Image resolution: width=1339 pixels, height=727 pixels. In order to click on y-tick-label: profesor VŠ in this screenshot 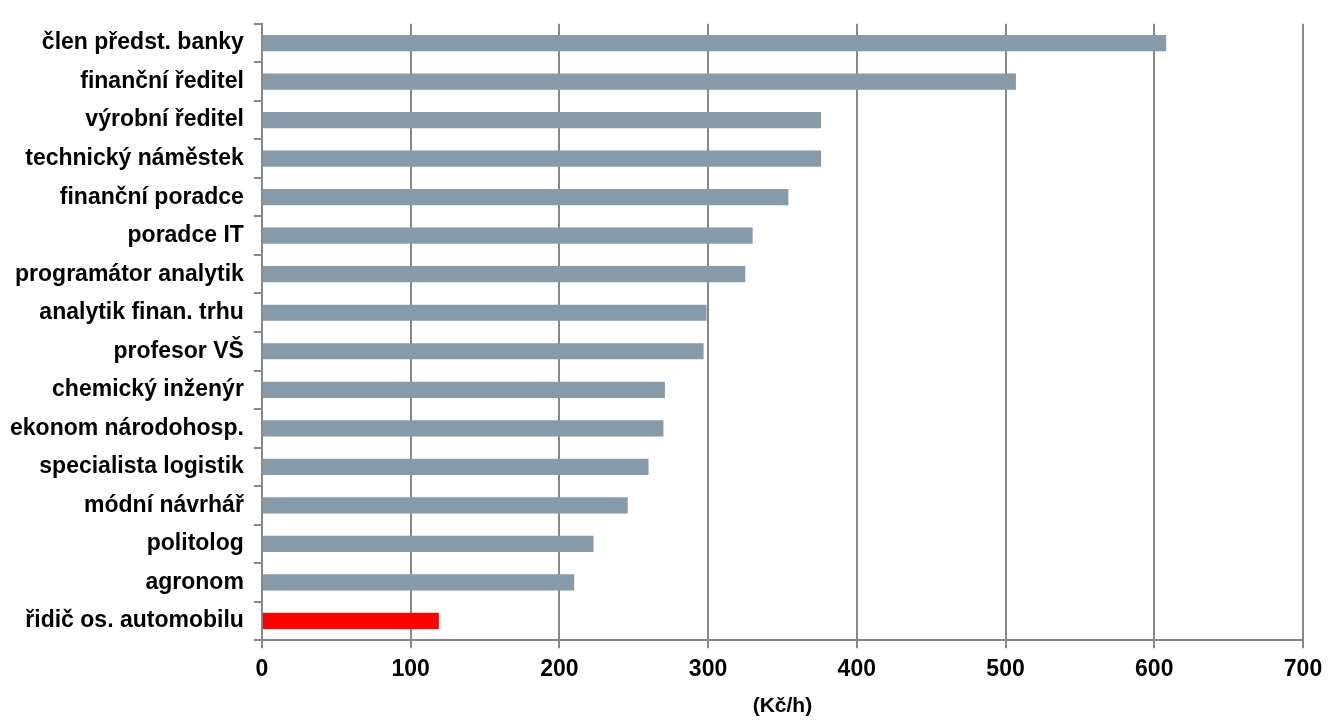, I will do `click(178, 349)`.